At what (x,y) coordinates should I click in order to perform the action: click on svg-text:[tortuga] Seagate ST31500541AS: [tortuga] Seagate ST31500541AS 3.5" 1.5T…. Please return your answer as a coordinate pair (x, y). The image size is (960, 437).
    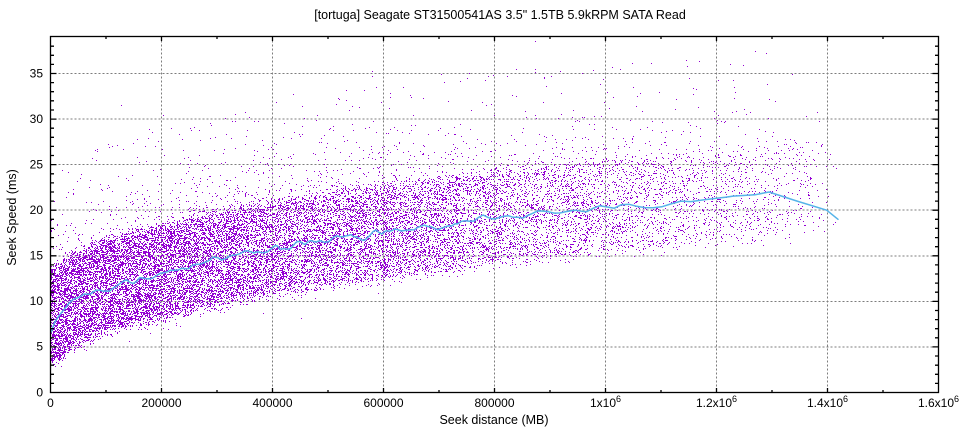
    Looking at the image, I should click on (500, 15).